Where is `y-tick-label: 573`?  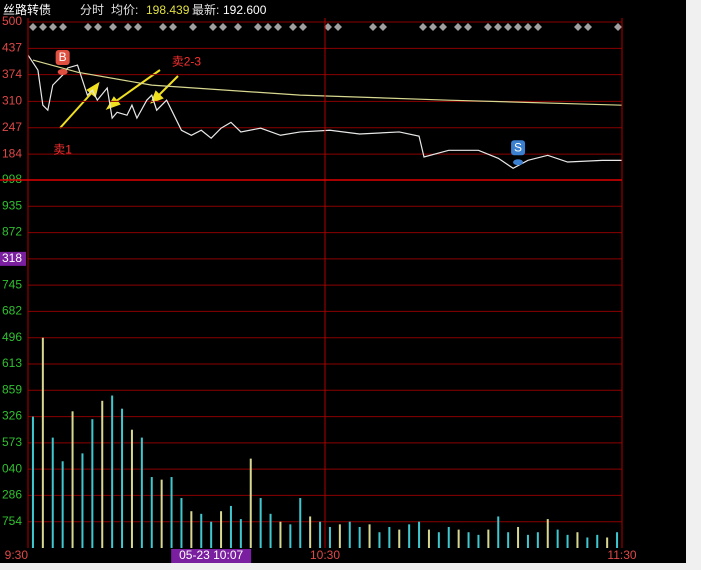 y-tick-label: 573 is located at coordinates (12, 442).